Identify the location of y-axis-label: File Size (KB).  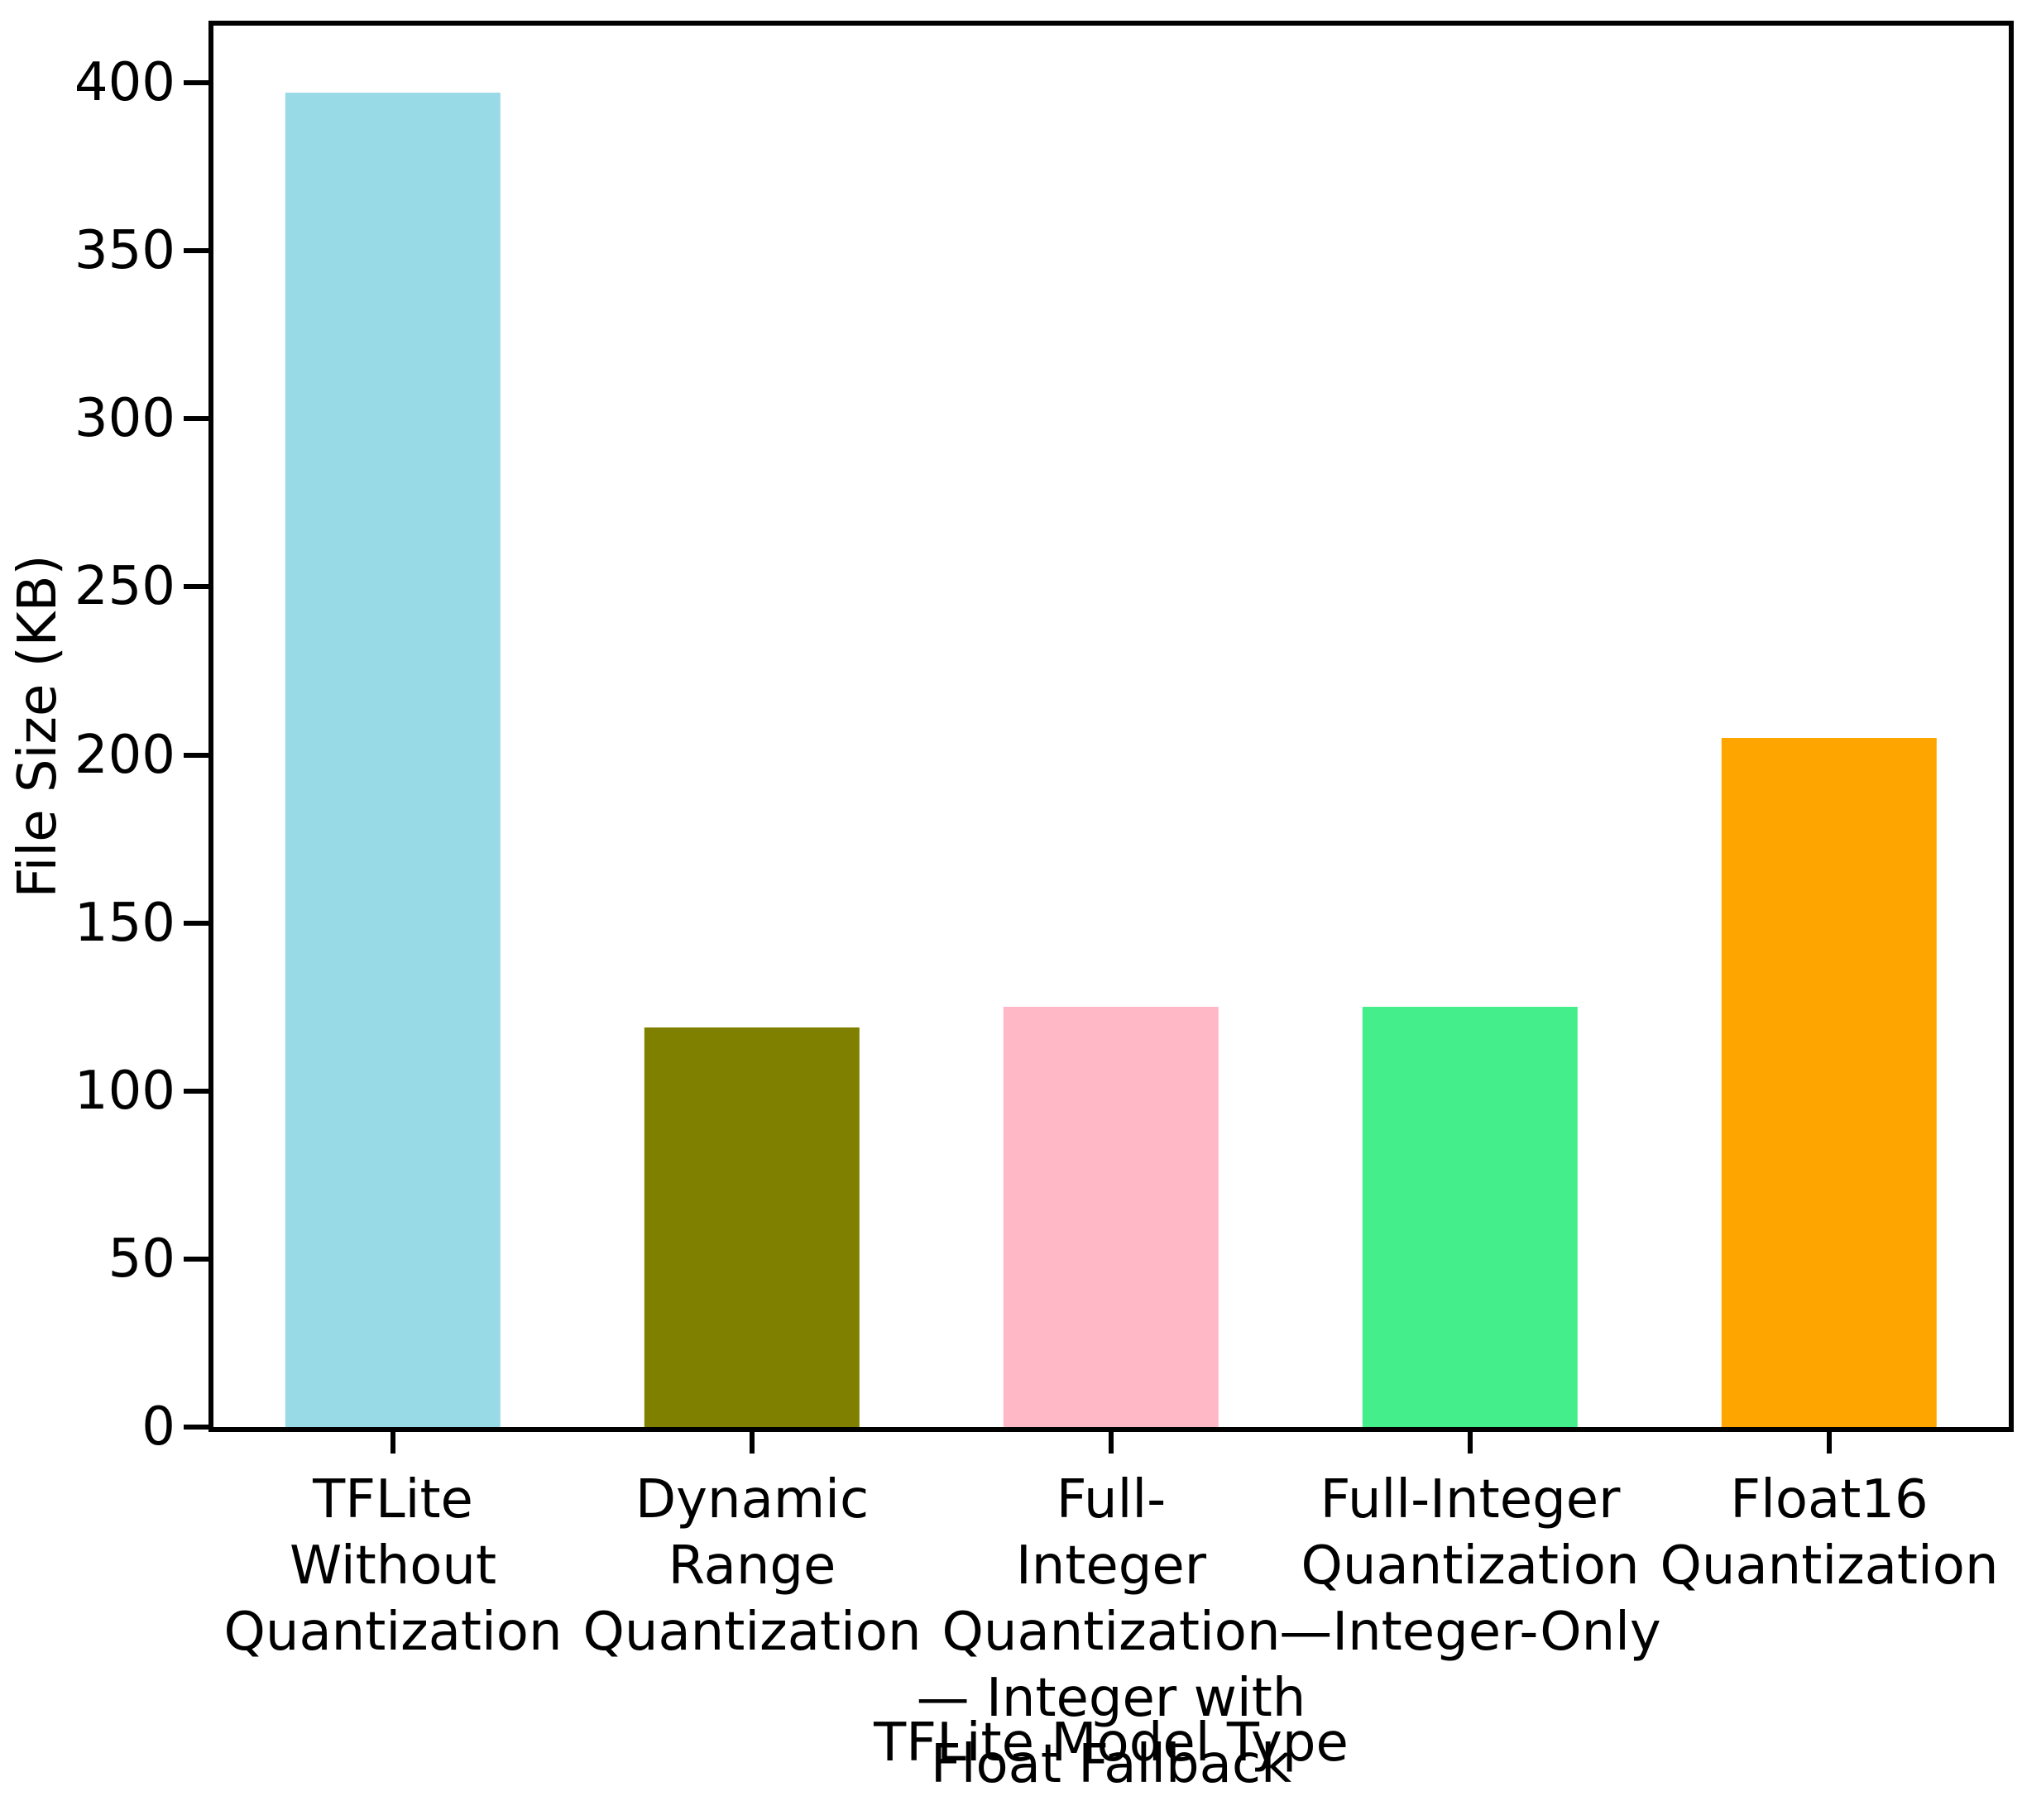
(38, 726).